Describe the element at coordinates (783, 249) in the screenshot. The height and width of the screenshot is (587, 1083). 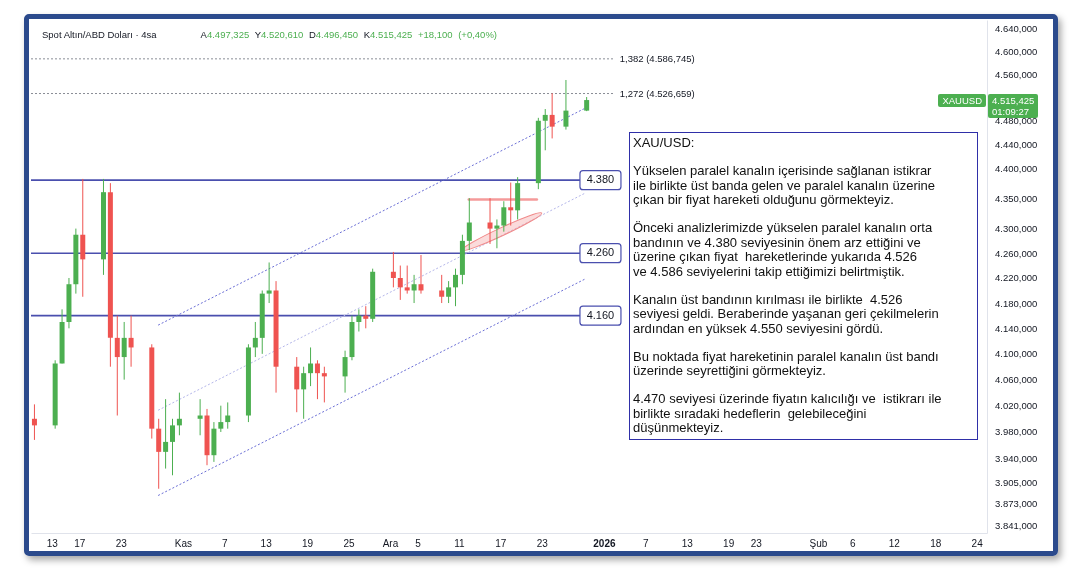
I see `annotation: Önceki analizlerimizde yükselen paralel kanalın orta bandının ve 4.380 seviyesinin önem arz ettiğini ve üzerine çıkan fiyat hareketlerinde yukarıda 4.526 ve 4.586 seviyelerini takip ettiğimizi belirtmiştik.` at that location.